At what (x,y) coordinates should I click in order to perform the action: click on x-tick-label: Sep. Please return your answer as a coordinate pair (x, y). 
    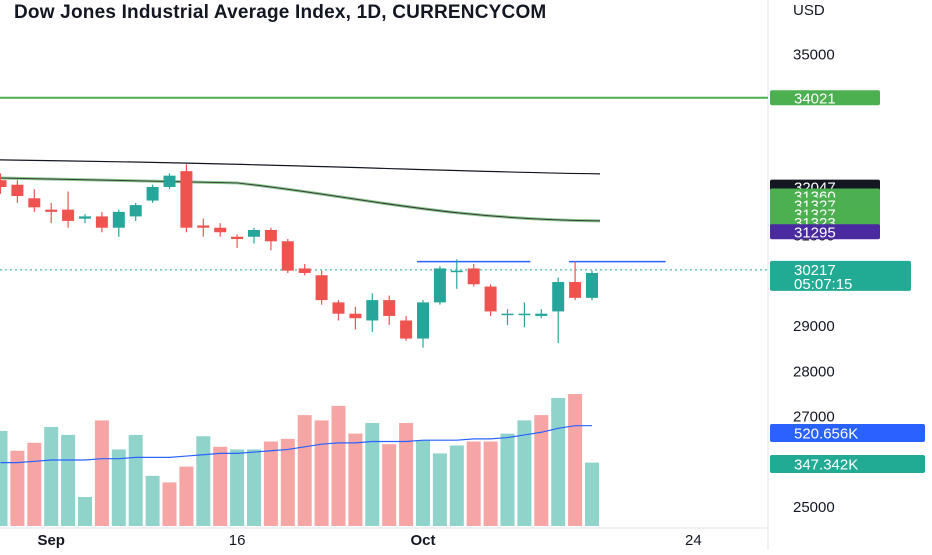
    Looking at the image, I should click on (51, 540).